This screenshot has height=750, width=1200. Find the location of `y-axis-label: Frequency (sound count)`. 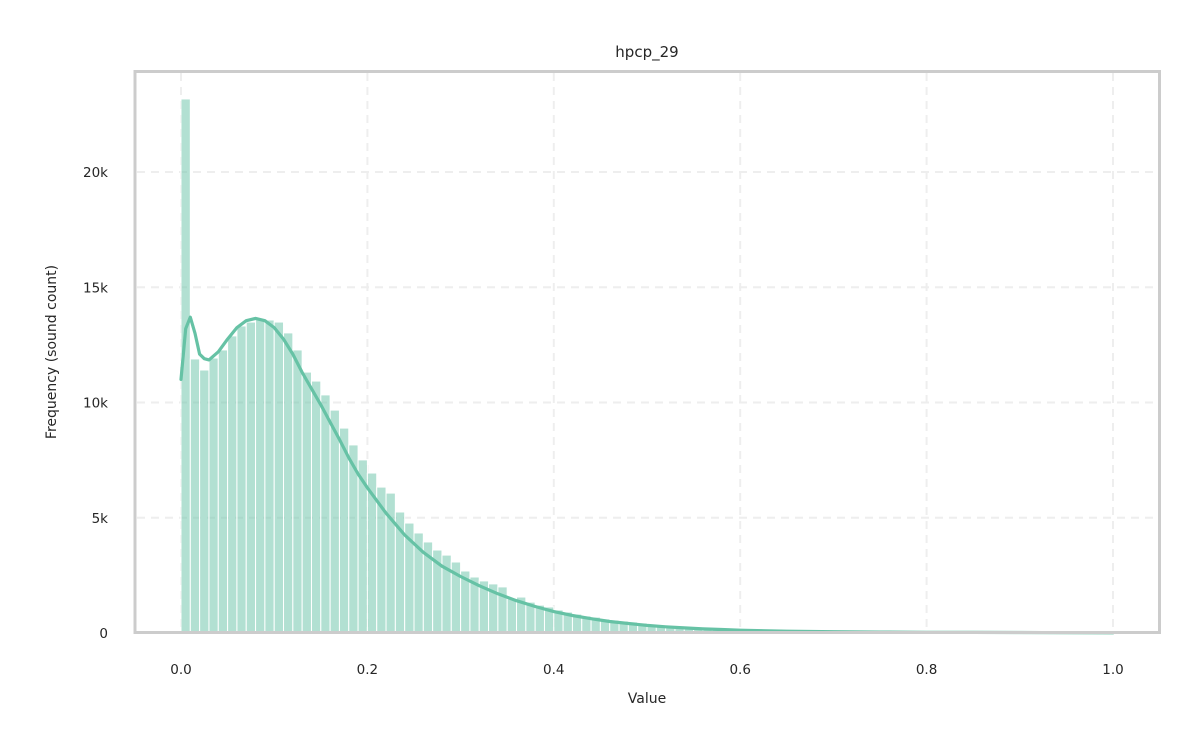

y-axis-label: Frequency (sound count) is located at coordinates (52, 352).